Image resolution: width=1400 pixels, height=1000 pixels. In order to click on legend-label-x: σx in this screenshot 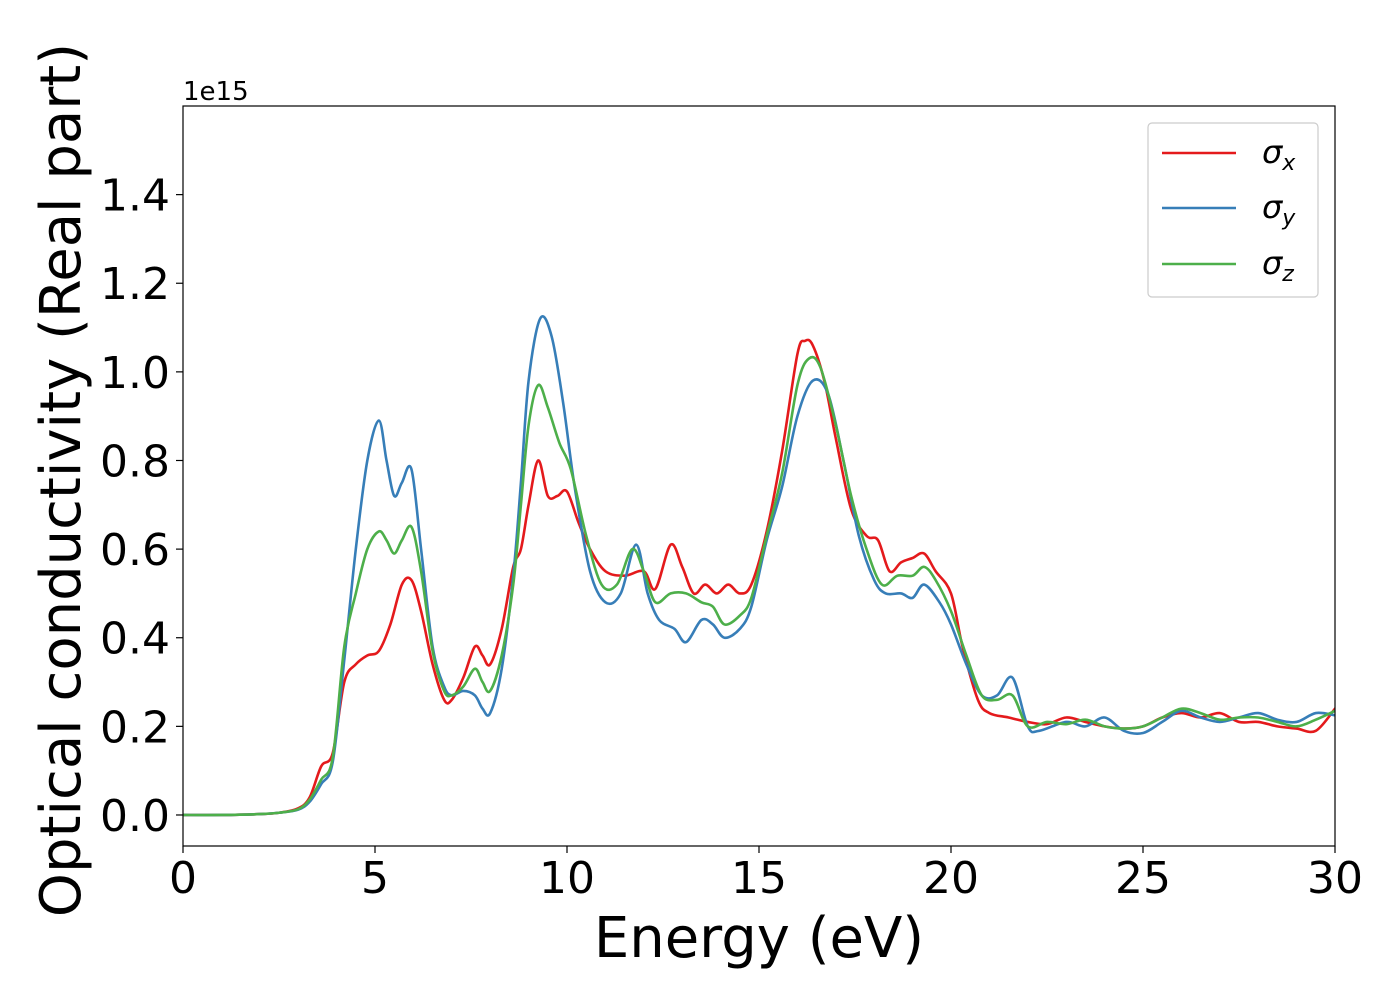, I will do `click(1279, 154)`.